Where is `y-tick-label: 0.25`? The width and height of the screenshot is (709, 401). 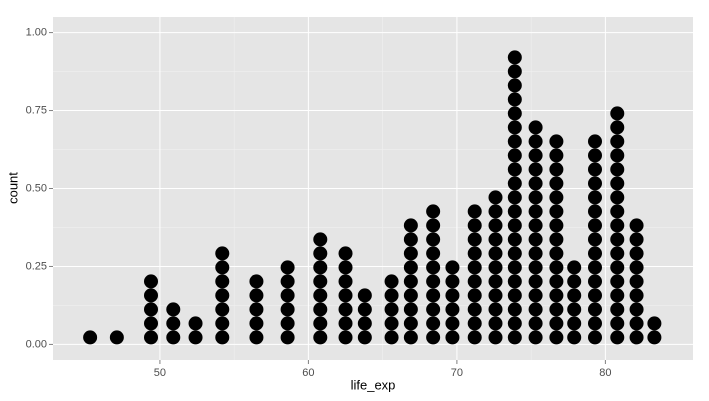
y-tick-label: 0.25 is located at coordinates (36, 266).